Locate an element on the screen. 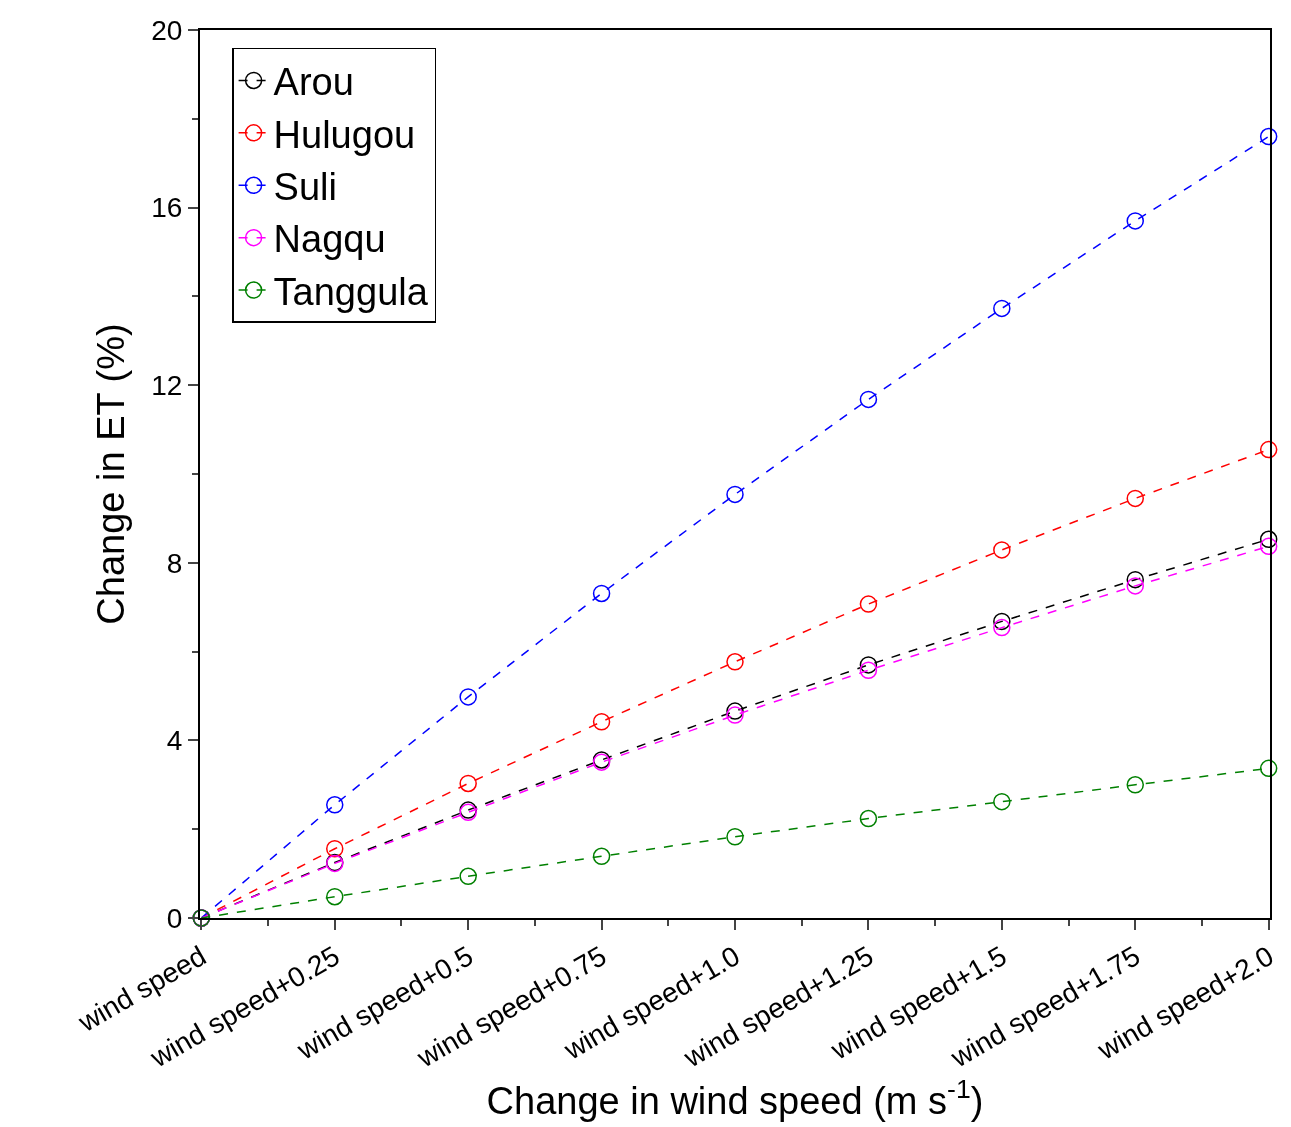 Image resolution: width=1291 pixels, height=1127 pixels. y-tick-label: 12 is located at coordinates (167, 385).